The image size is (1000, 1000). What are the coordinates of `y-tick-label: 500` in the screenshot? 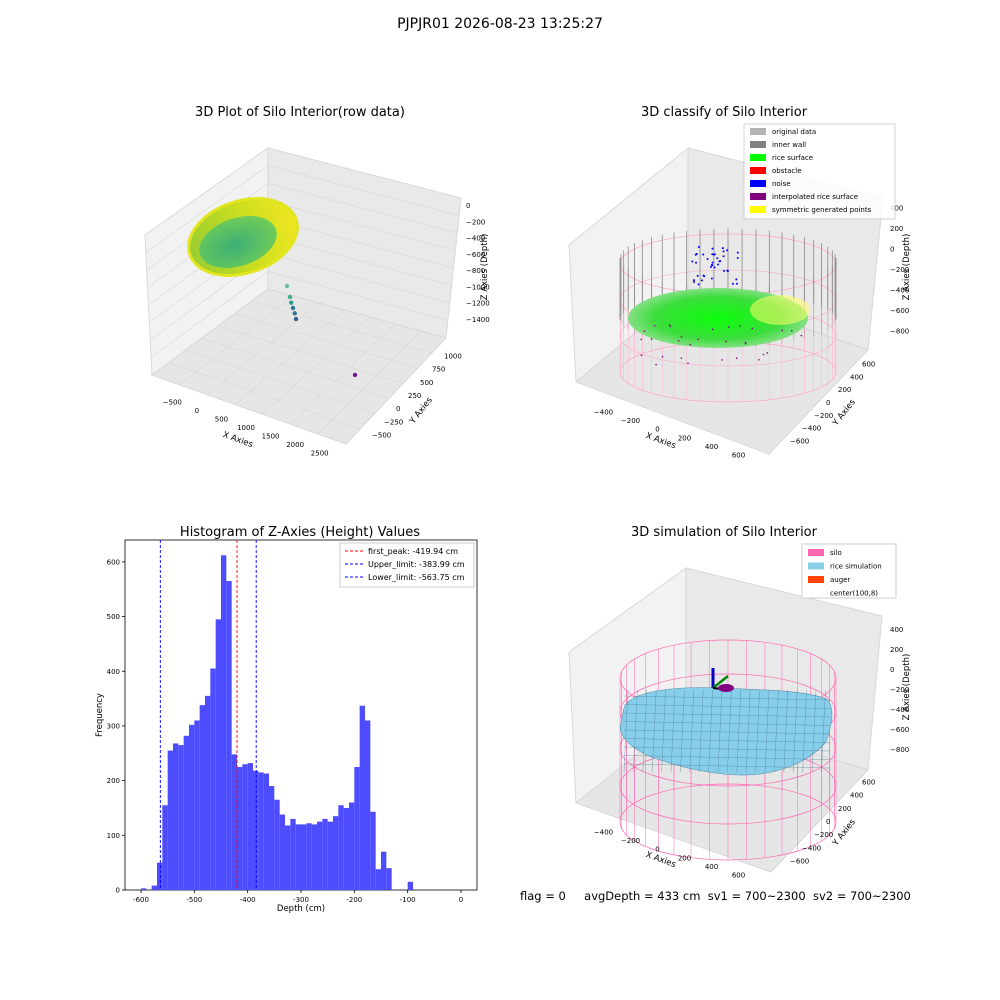 It's located at (426, 383).